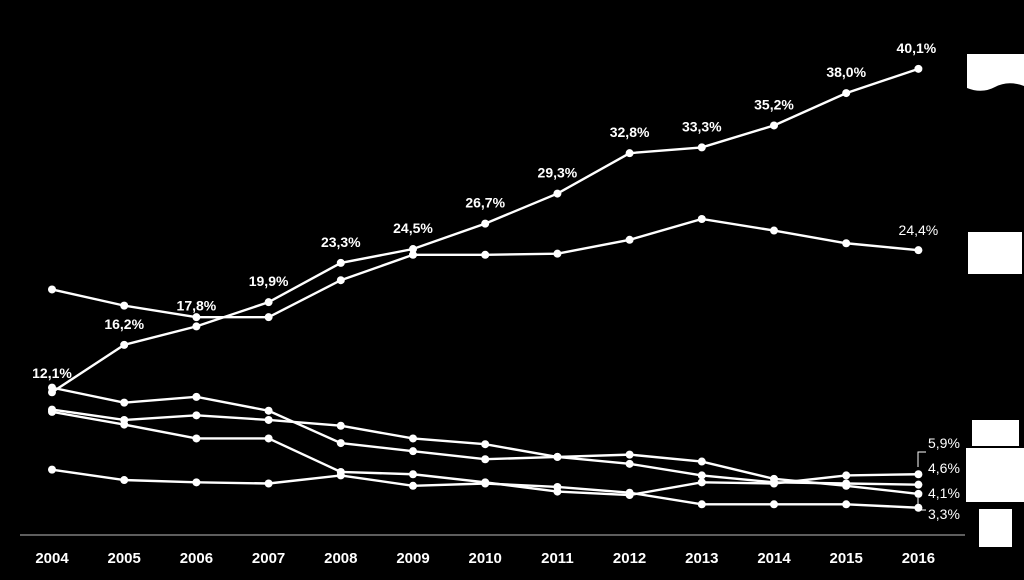  I want to click on legend, so click(995, 300).